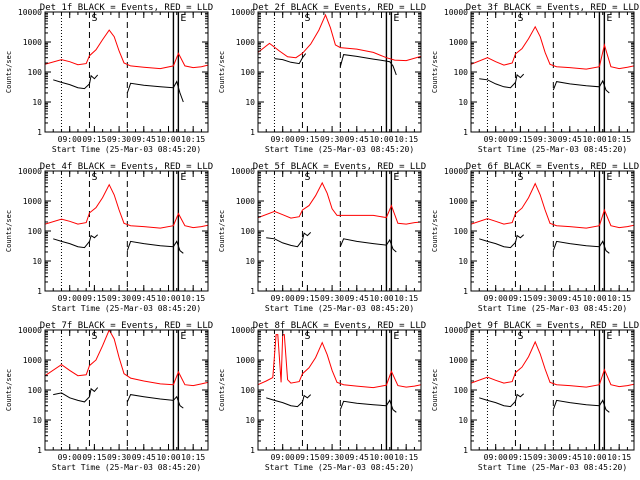 This screenshot has width=640, height=480. I want to click on panel-title: Det 7f BLACK = Events, RED = LLD, so click(126, 326).